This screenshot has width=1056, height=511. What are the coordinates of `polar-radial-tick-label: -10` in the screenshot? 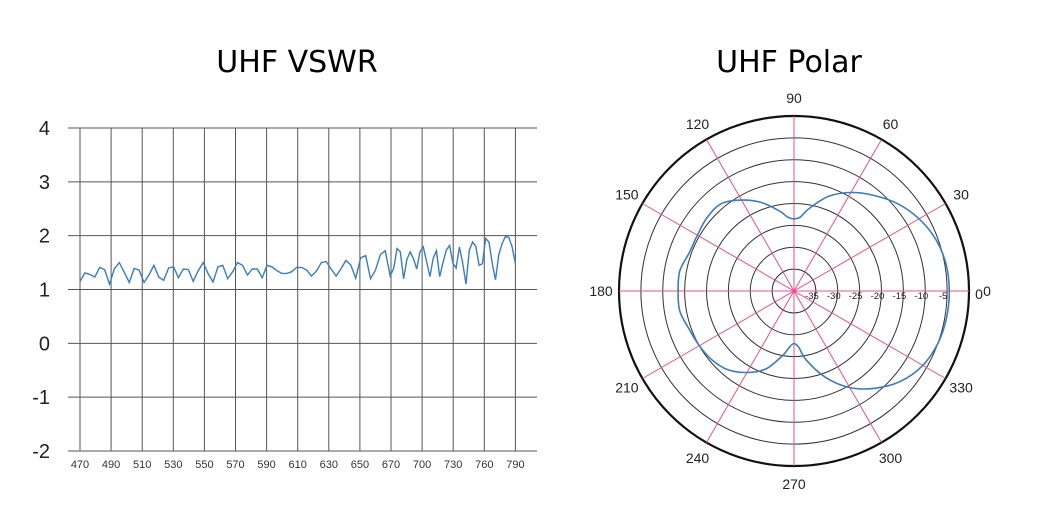 It's located at (921, 296).